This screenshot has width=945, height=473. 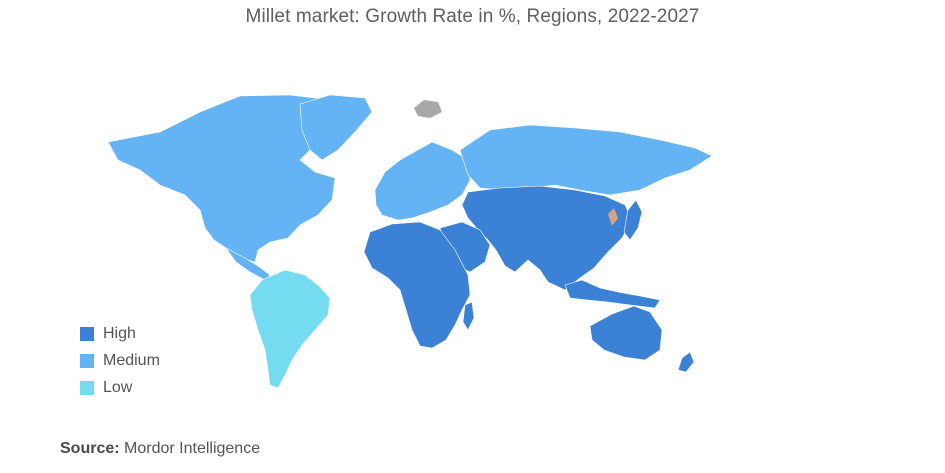 What do you see at coordinates (336, 127) in the screenshot?
I see `region-greenland` at bounding box center [336, 127].